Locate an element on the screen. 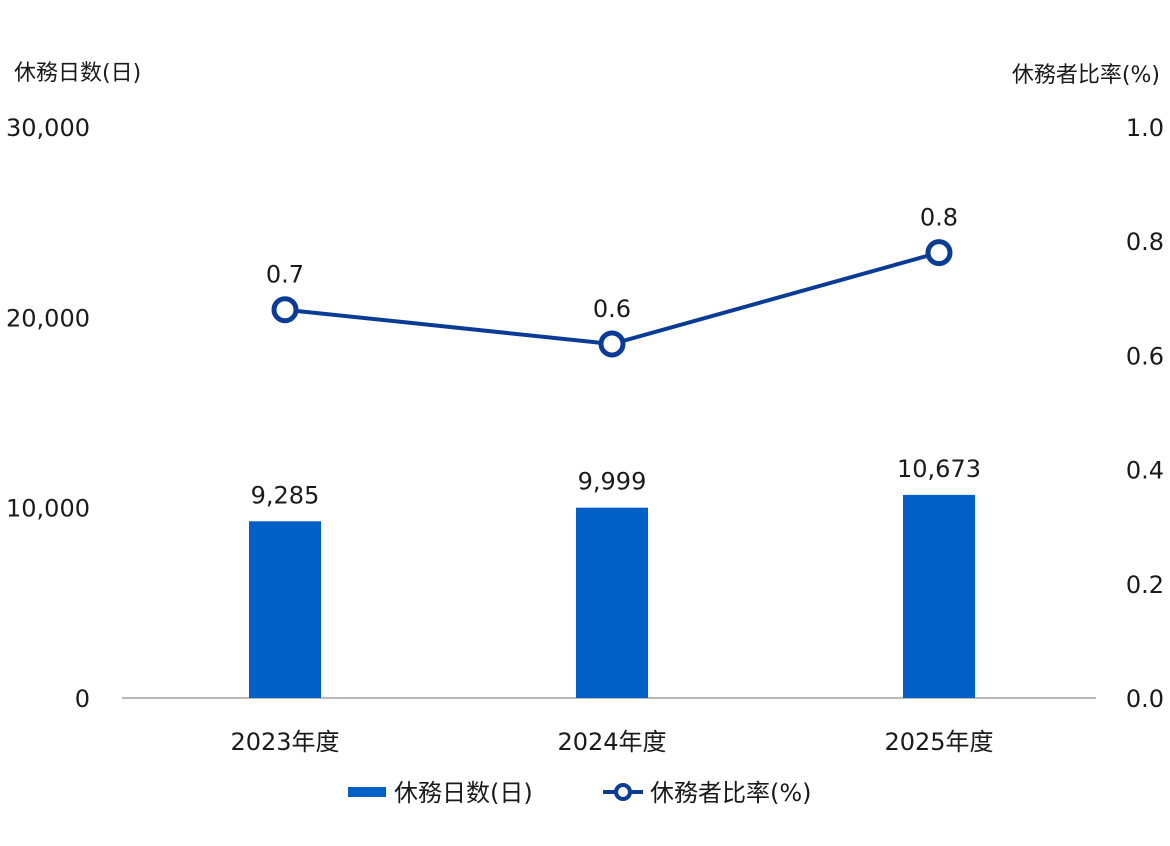  line-data-label: 0.6 is located at coordinates (612, 309).